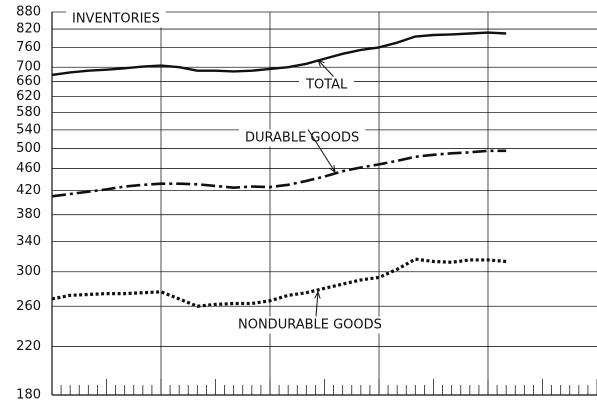  I want to click on y-tick-label: 420, so click(28, 190).